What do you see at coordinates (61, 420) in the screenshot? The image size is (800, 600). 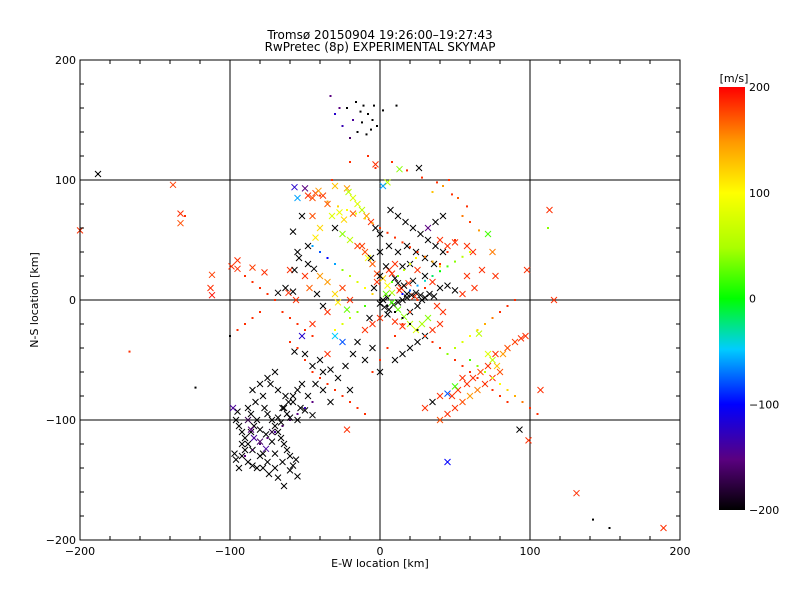 I see `y-tick-label: −100` at bounding box center [61, 420].